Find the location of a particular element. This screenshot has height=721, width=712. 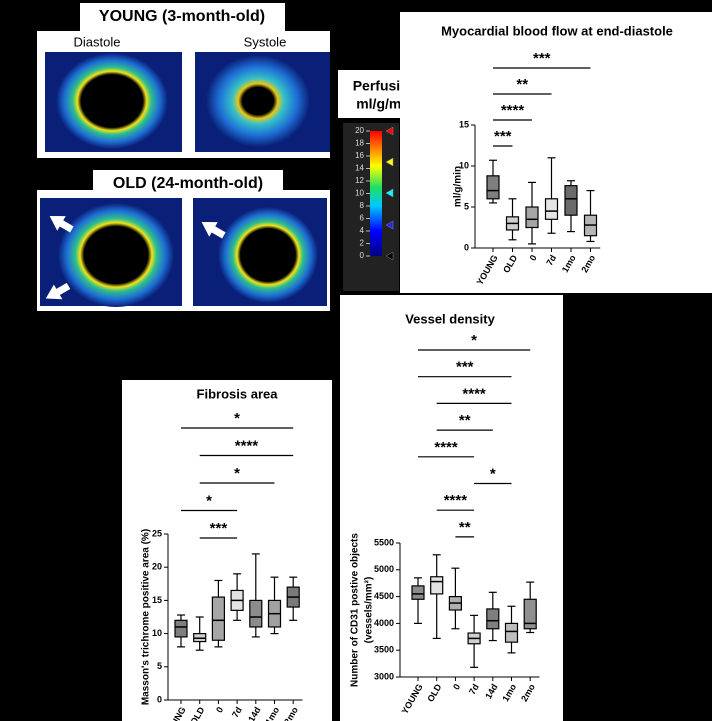

y-axis-label: (vessels/mm²) is located at coordinates (369, 610).